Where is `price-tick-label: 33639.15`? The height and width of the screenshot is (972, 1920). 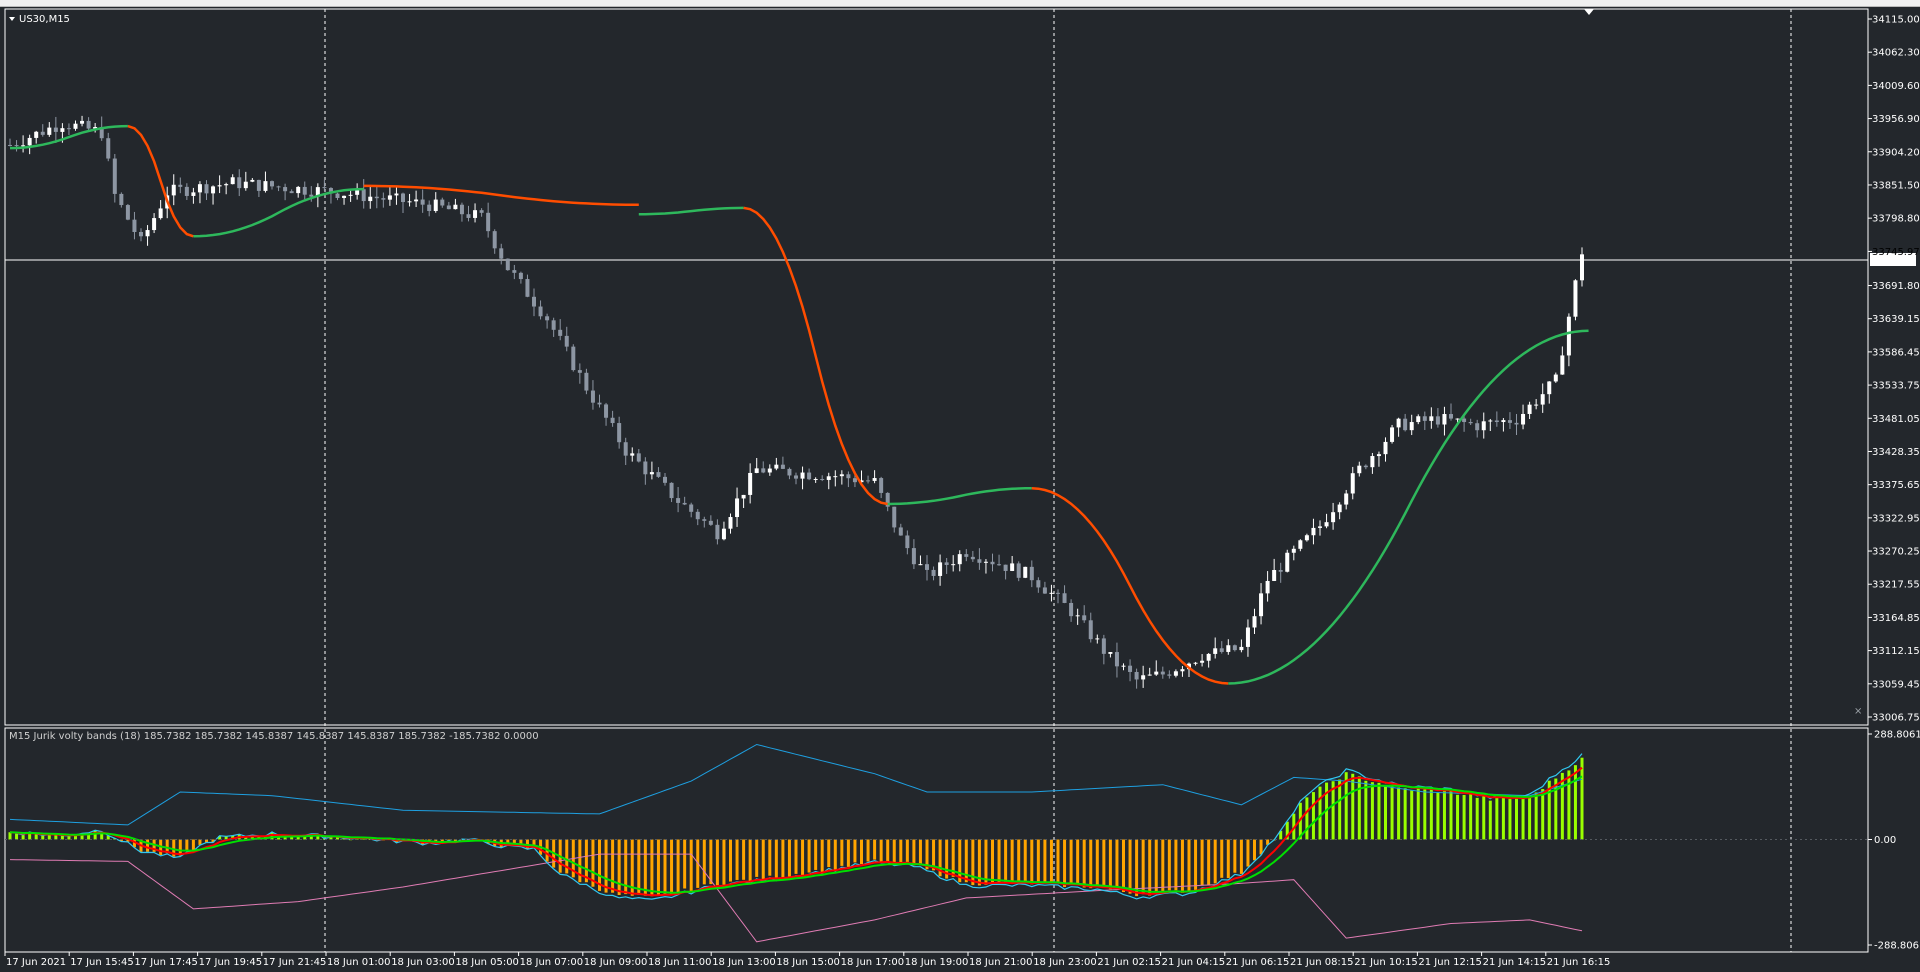 price-tick-label: 33639.15 is located at coordinates (1896, 319).